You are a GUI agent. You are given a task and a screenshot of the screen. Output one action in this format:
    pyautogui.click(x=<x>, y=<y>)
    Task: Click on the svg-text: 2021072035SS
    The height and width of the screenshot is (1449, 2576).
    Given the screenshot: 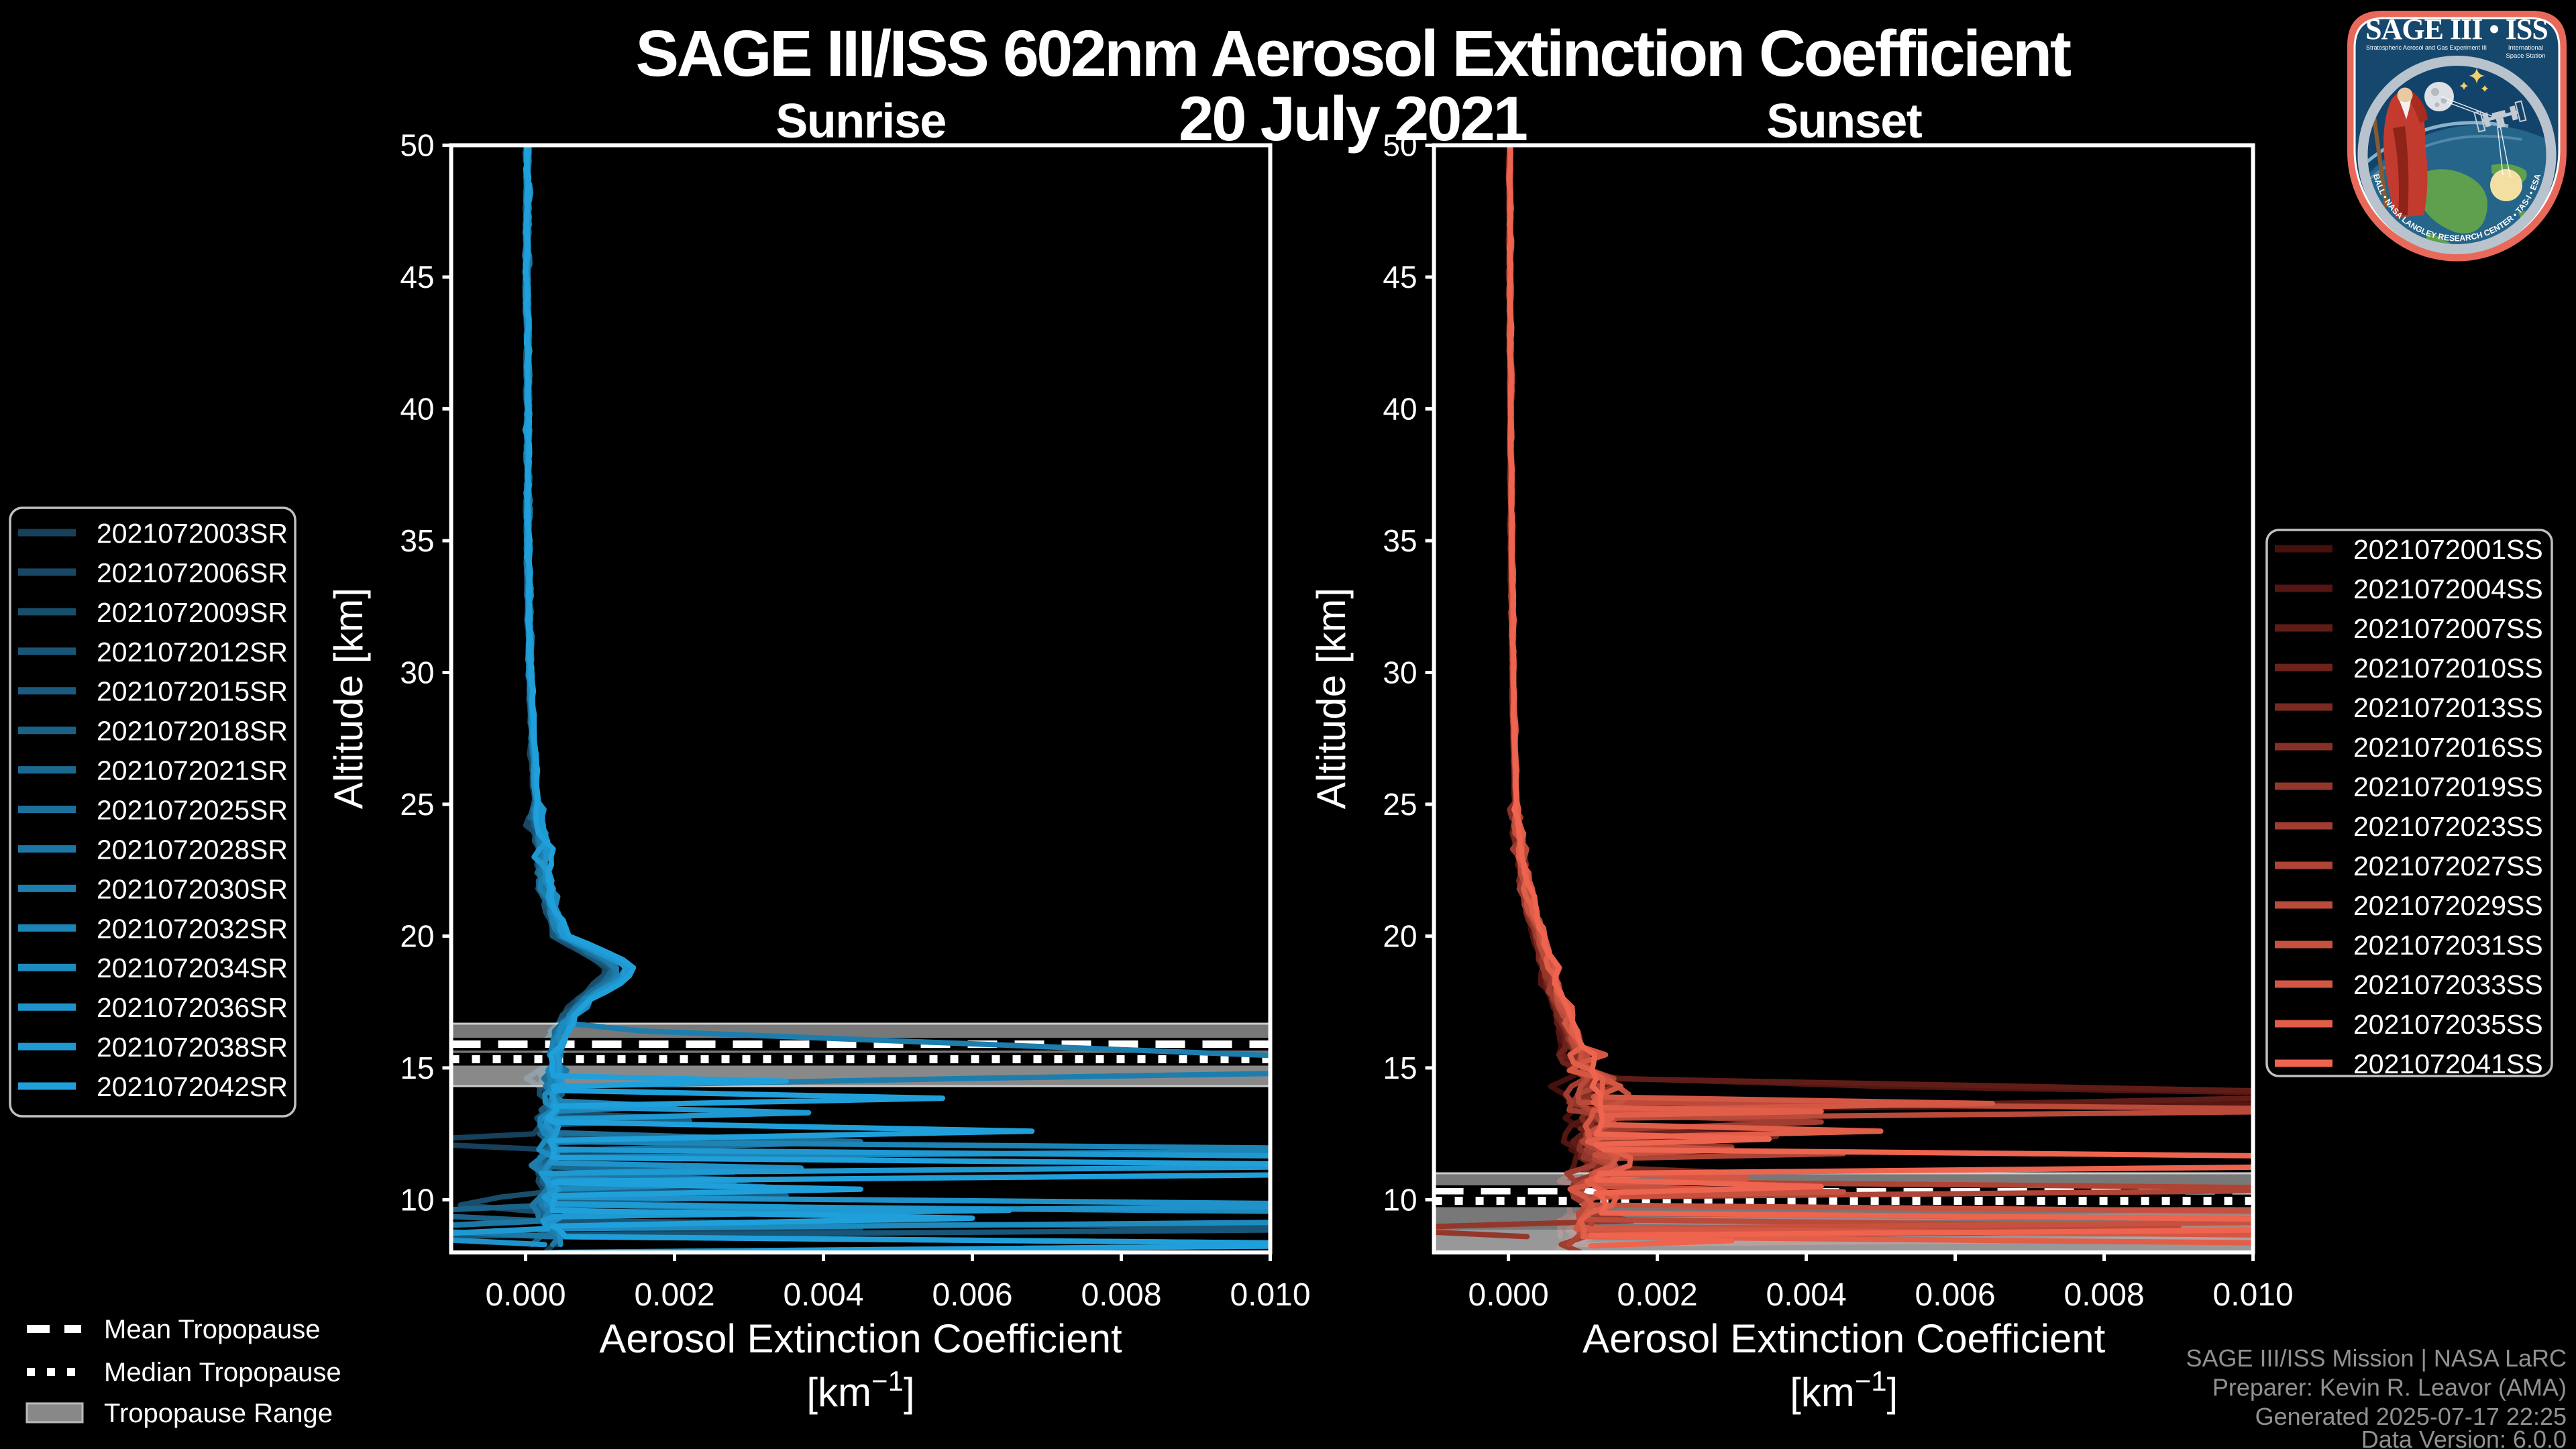 What is the action you would take?
    pyautogui.click(x=2448, y=1024)
    